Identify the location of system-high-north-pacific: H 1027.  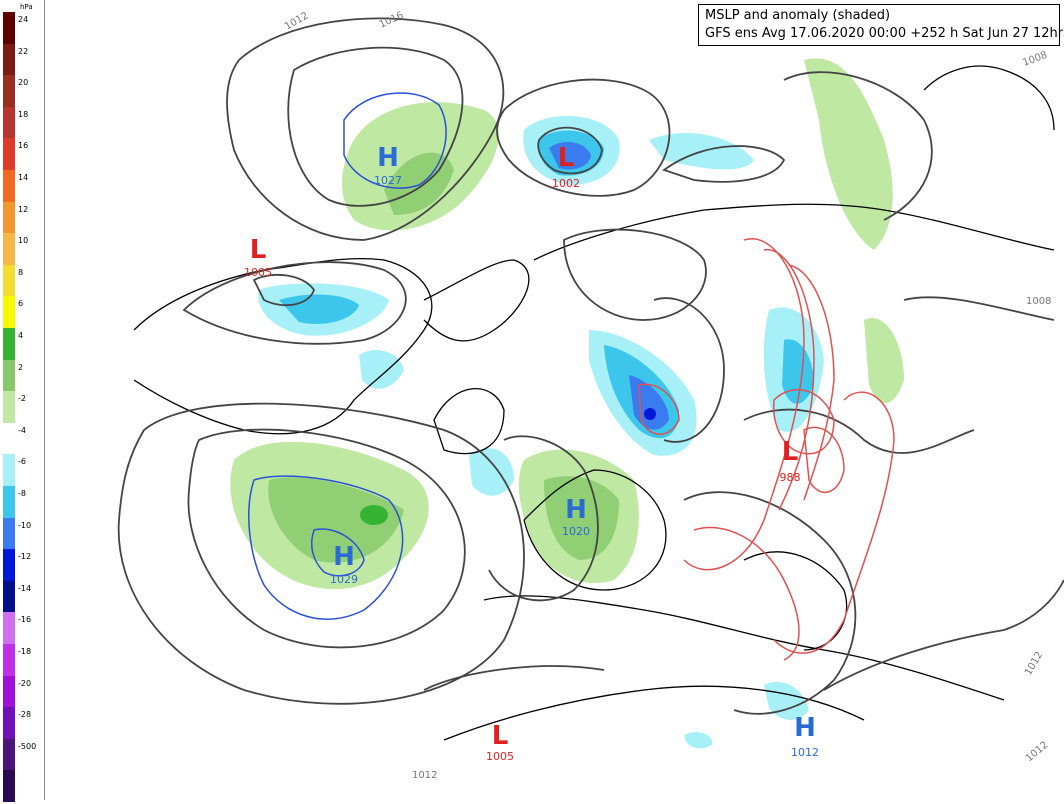
(388, 165).